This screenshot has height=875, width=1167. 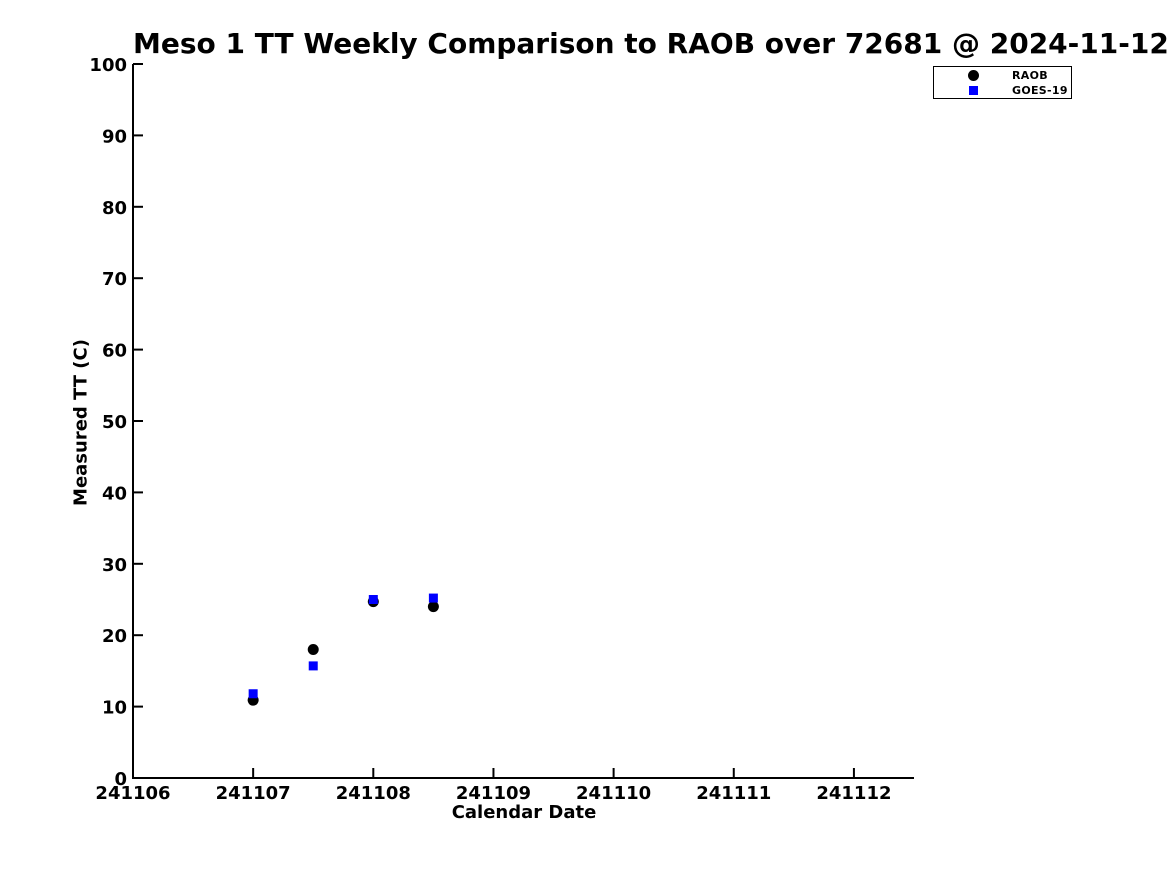 I want to click on legend-label-raob: RAOB, so click(x=1030, y=75).